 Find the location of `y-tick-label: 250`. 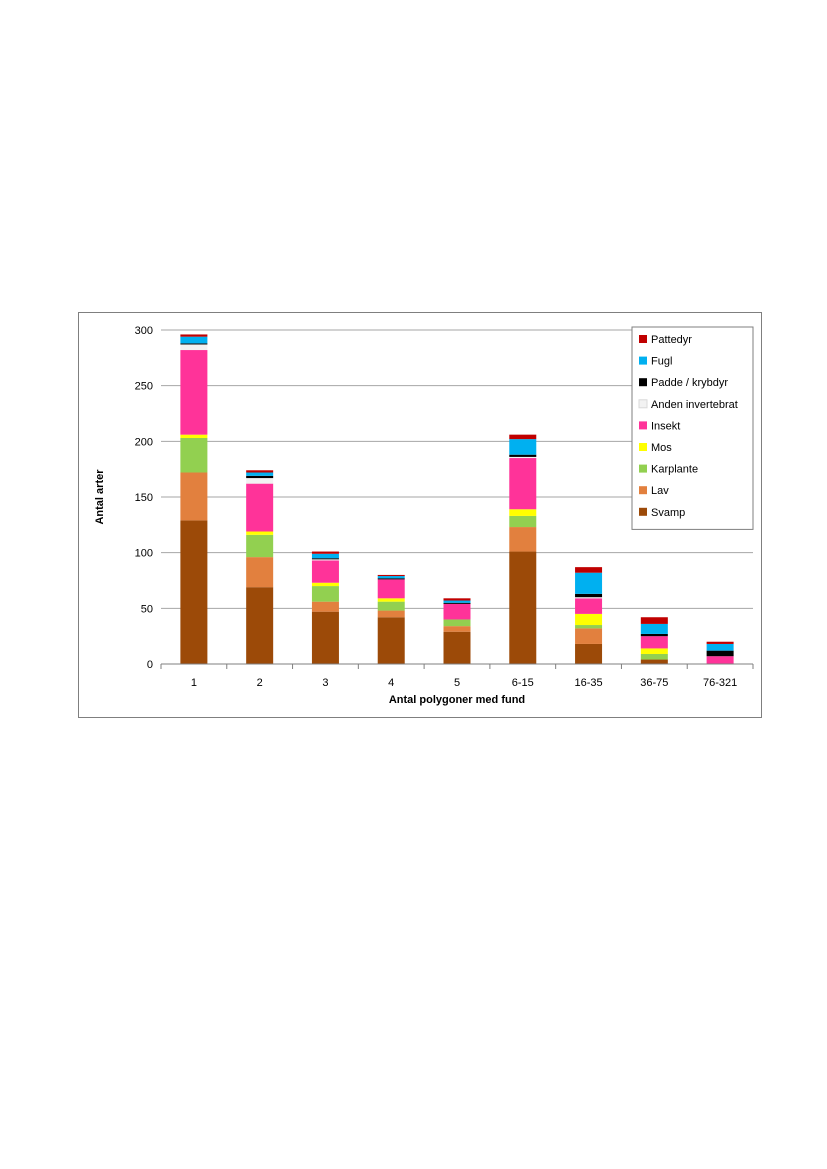

y-tick-label: 250 is located at coordinates (144, 387).